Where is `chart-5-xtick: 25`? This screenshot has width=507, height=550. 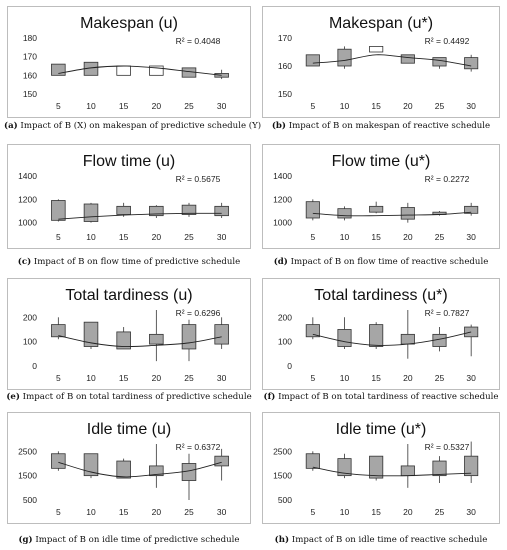 chart-5-xtick: 25 is located at coordinates (440, 378).